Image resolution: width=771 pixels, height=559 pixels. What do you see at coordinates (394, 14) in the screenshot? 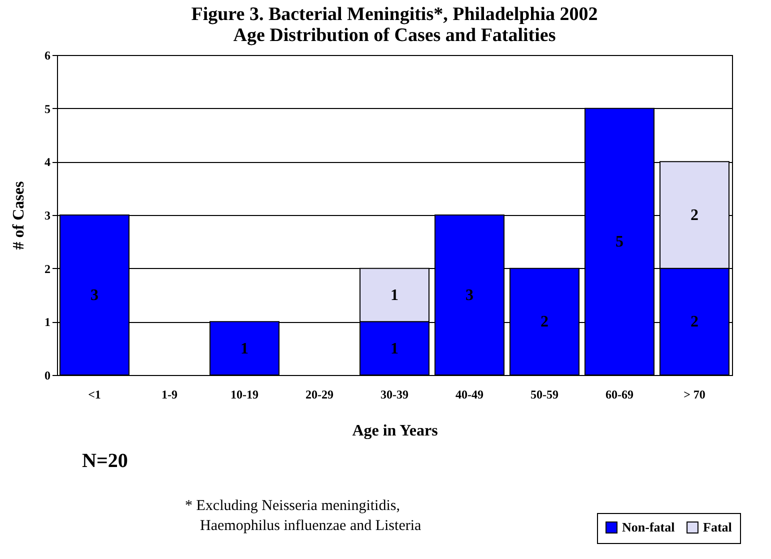
I see `chart-title: Figure 3. Bacterial Meningitis*, Philadelphia 2002` at bounding box center [394, 14].